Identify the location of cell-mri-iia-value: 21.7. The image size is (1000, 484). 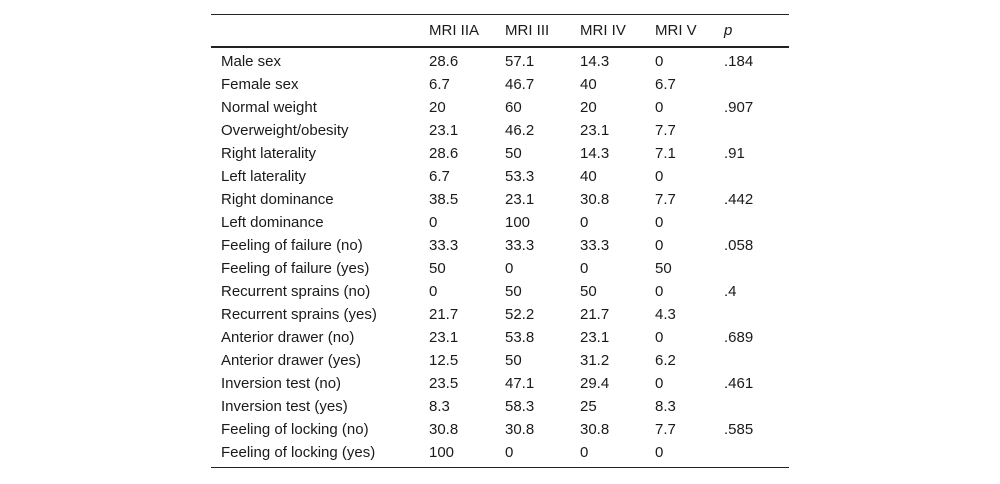
(444, 314).